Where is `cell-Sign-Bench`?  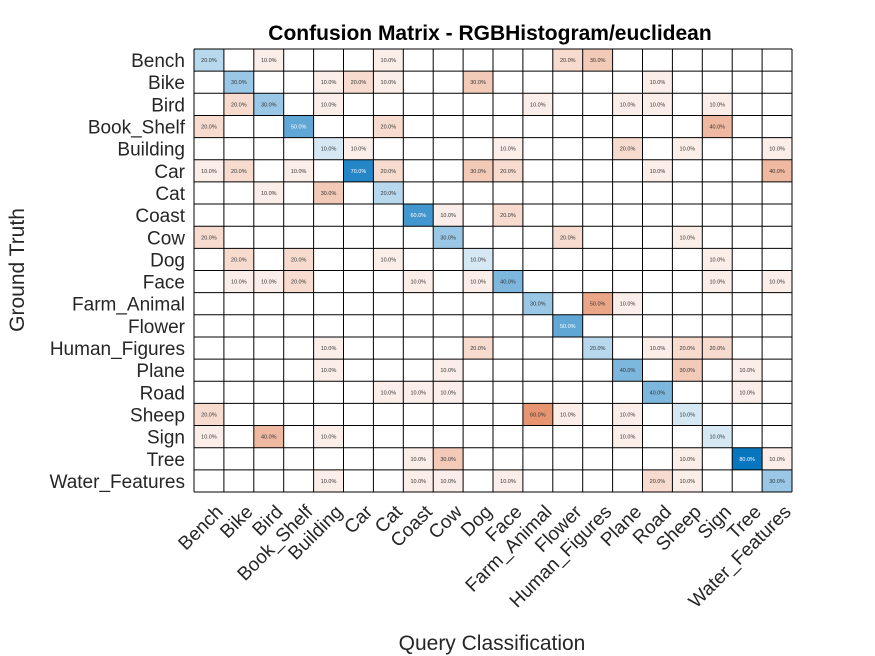 cell-Sign-Bench is located at coordinates (209, 436).